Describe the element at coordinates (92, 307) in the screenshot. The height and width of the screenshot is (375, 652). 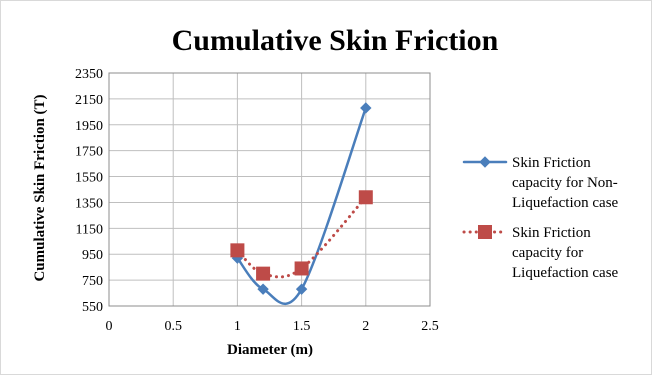
I see `y-tick-label: 550` at that location.